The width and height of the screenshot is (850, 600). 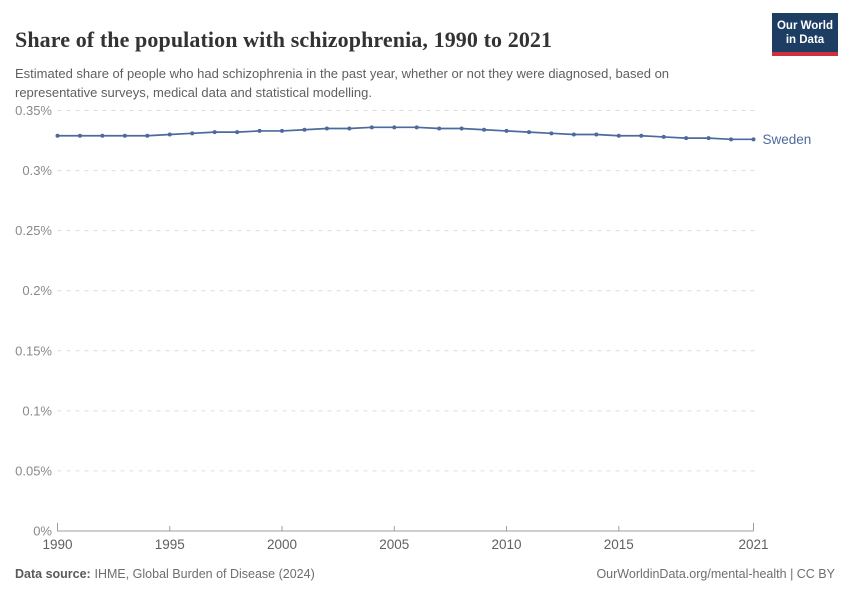 I want to click on x-axis-tick-label: 1990, so click(x=57, y=544).